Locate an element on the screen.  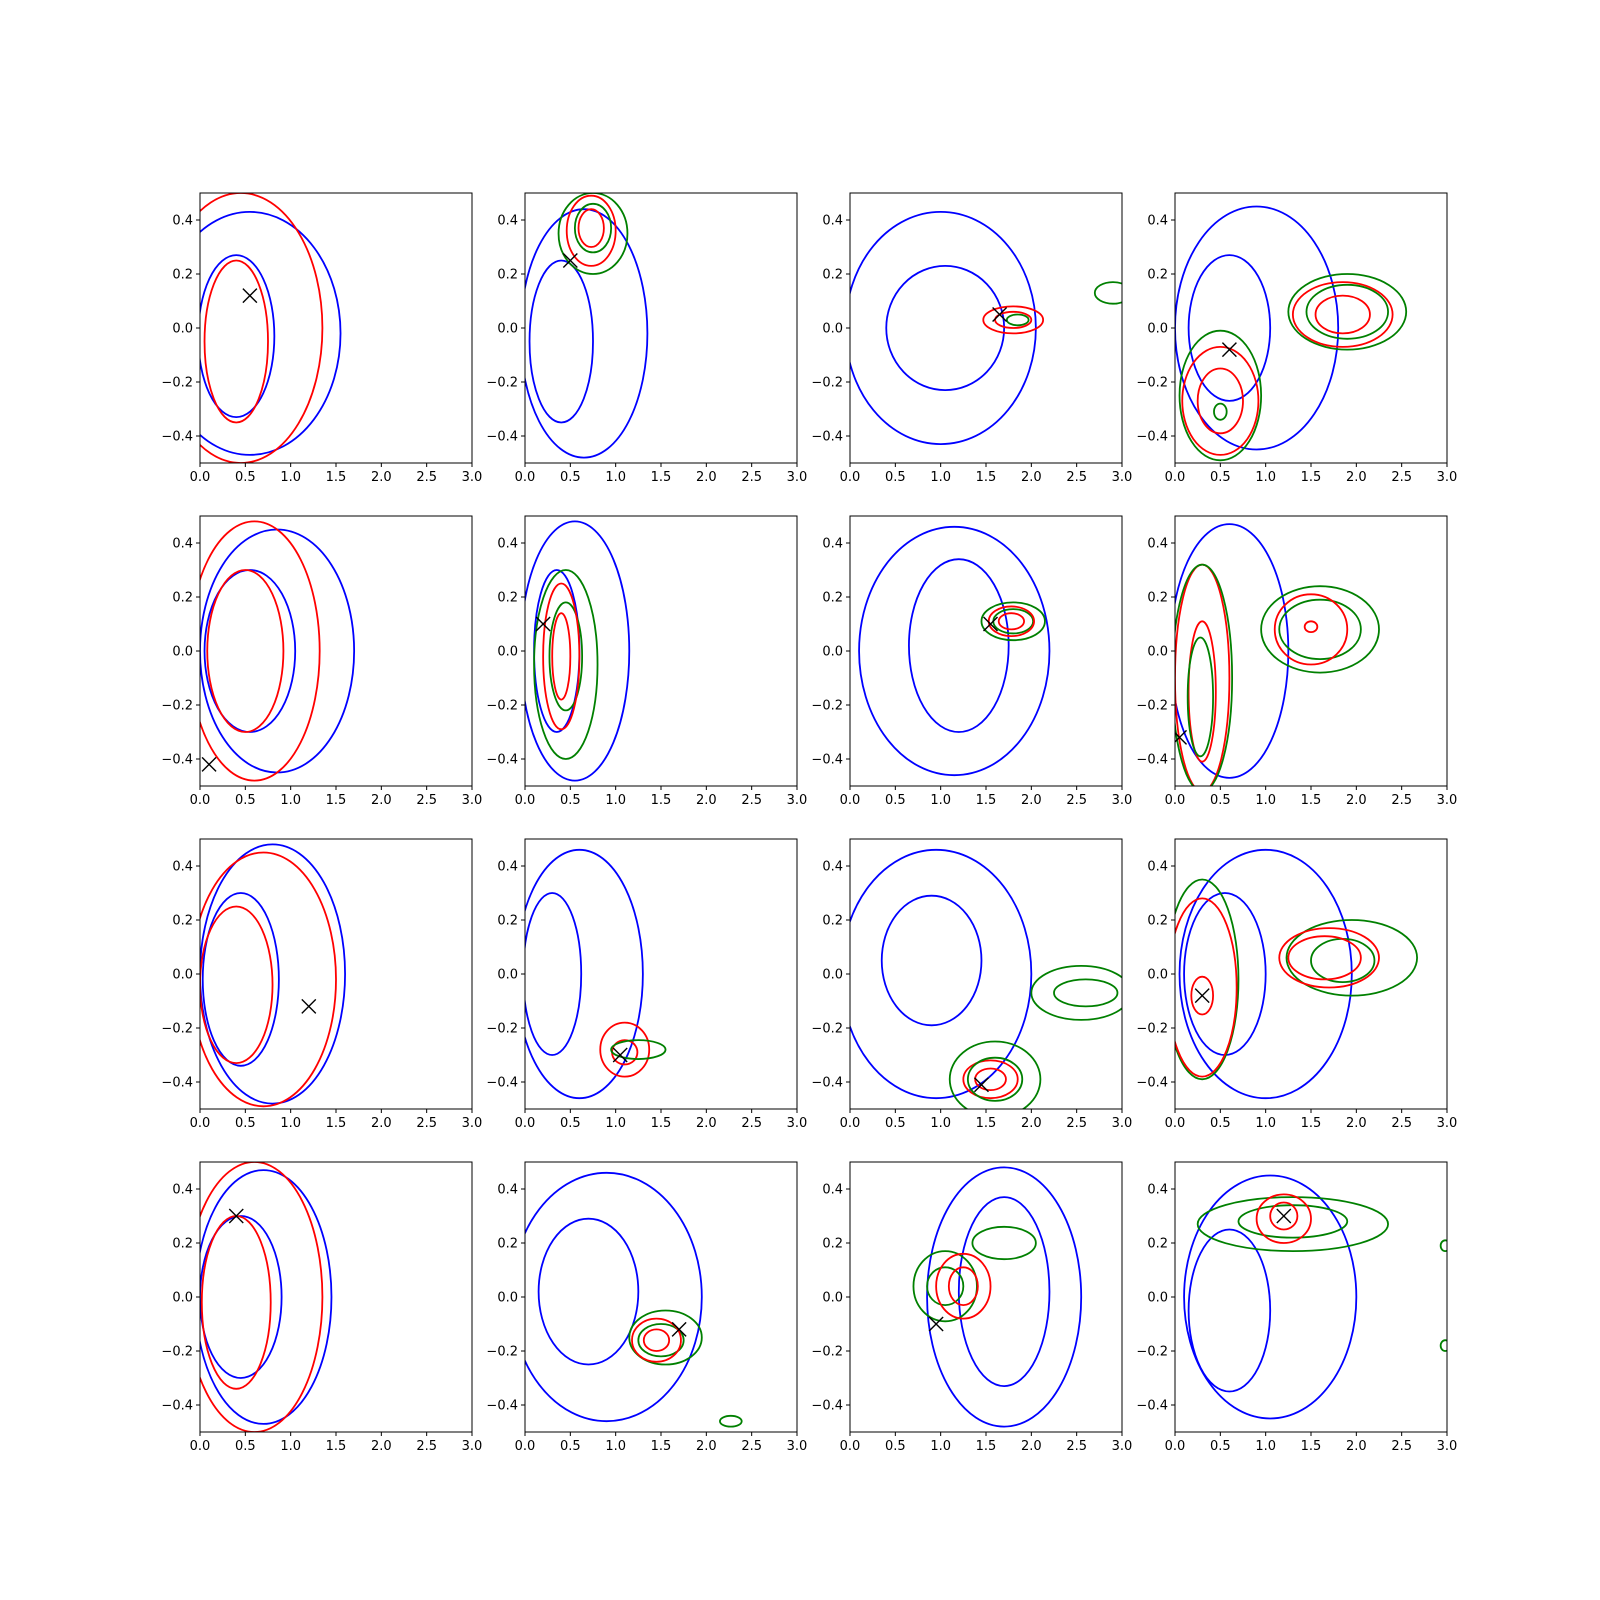
panel-1-1: 0.0 0.5 1.0 1.5 2.0 2.5 3.0 −0.4 −0.2 0.0 0.2 0.4 is located at coordinates (322, 338).